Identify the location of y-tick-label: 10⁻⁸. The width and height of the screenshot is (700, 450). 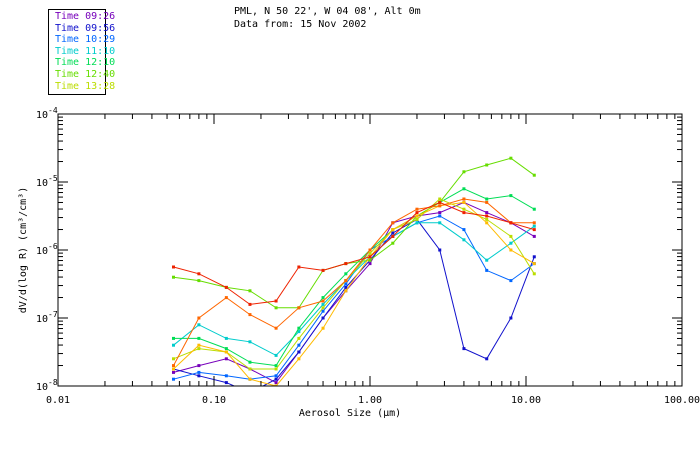
(47, 385).